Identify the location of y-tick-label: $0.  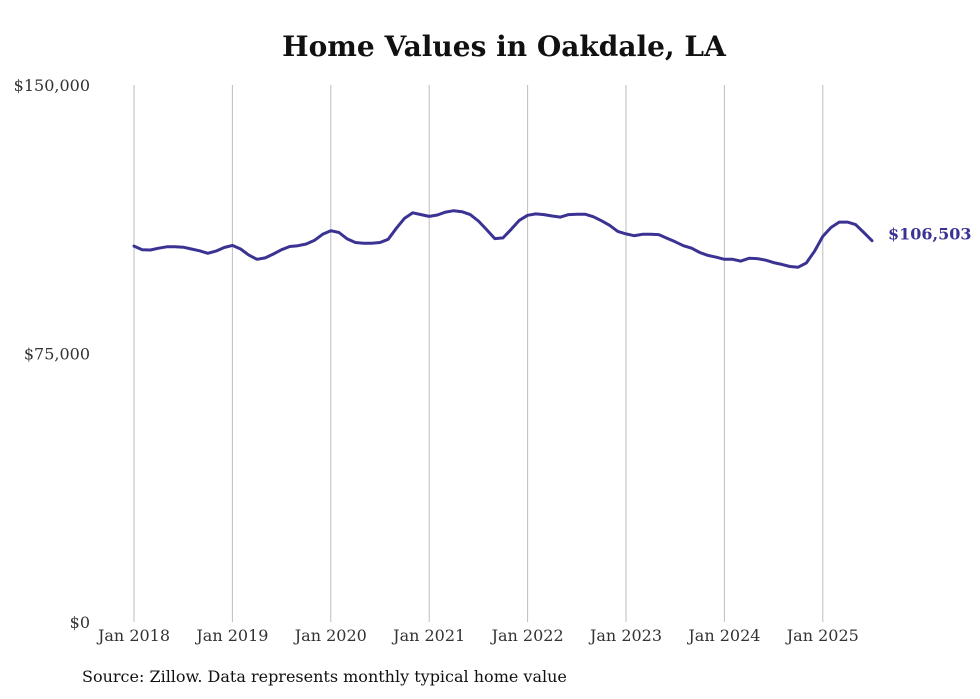
(80, 622).